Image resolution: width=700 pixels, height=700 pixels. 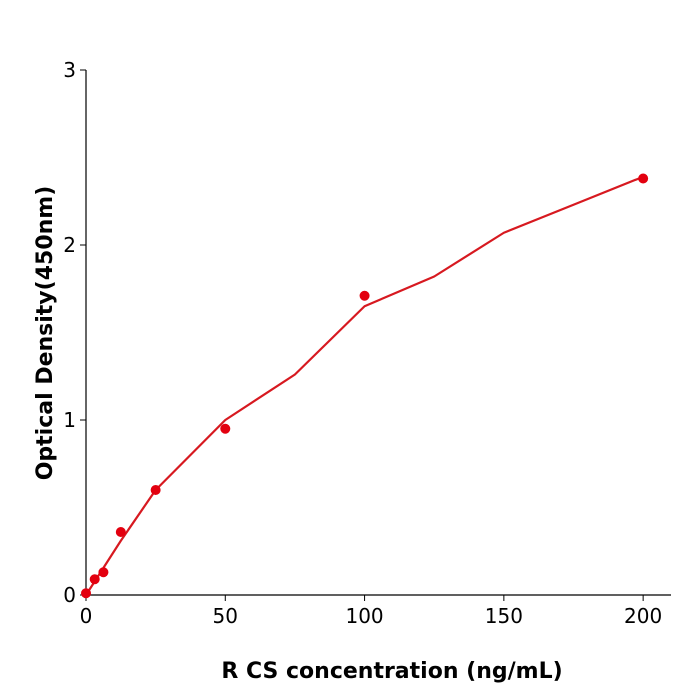 I want to click on y-tick-label: 0, so click(x=69, y=595).